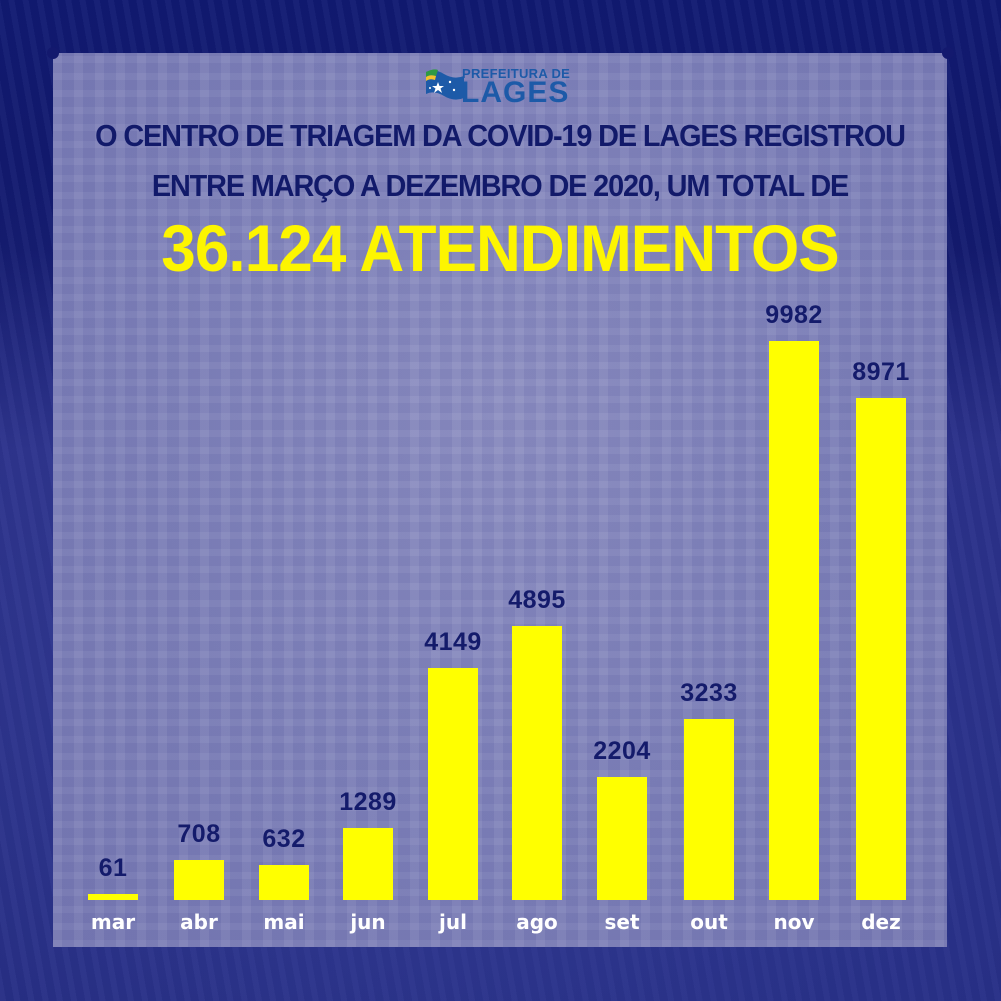 The height and width of the screenshot is (1001, 1001). I want to click on bar-dez, so click(881, 649).